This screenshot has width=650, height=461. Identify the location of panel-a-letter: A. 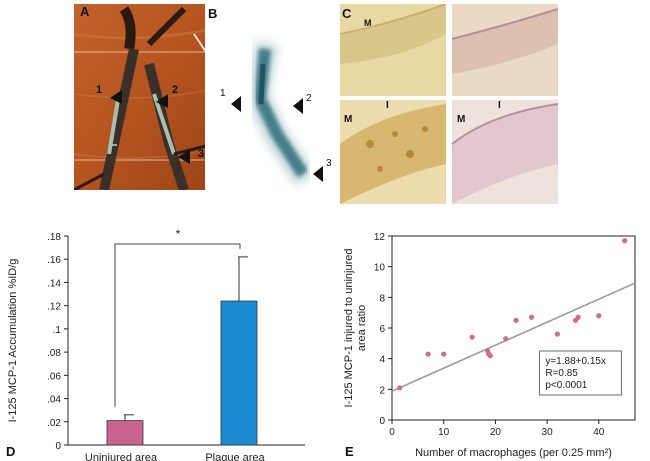
(85, 11).